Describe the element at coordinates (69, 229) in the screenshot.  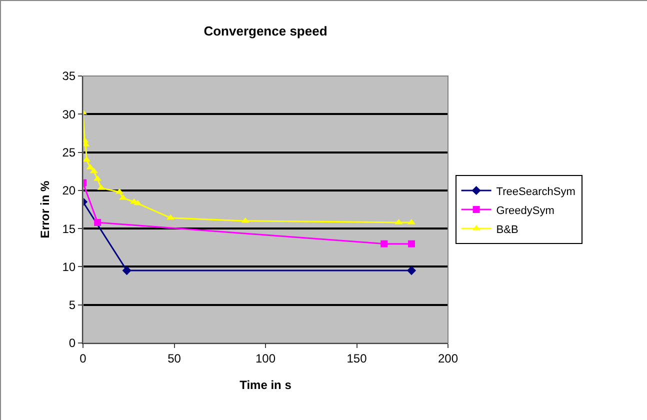
I see `y-tick-label: 15` at that location.